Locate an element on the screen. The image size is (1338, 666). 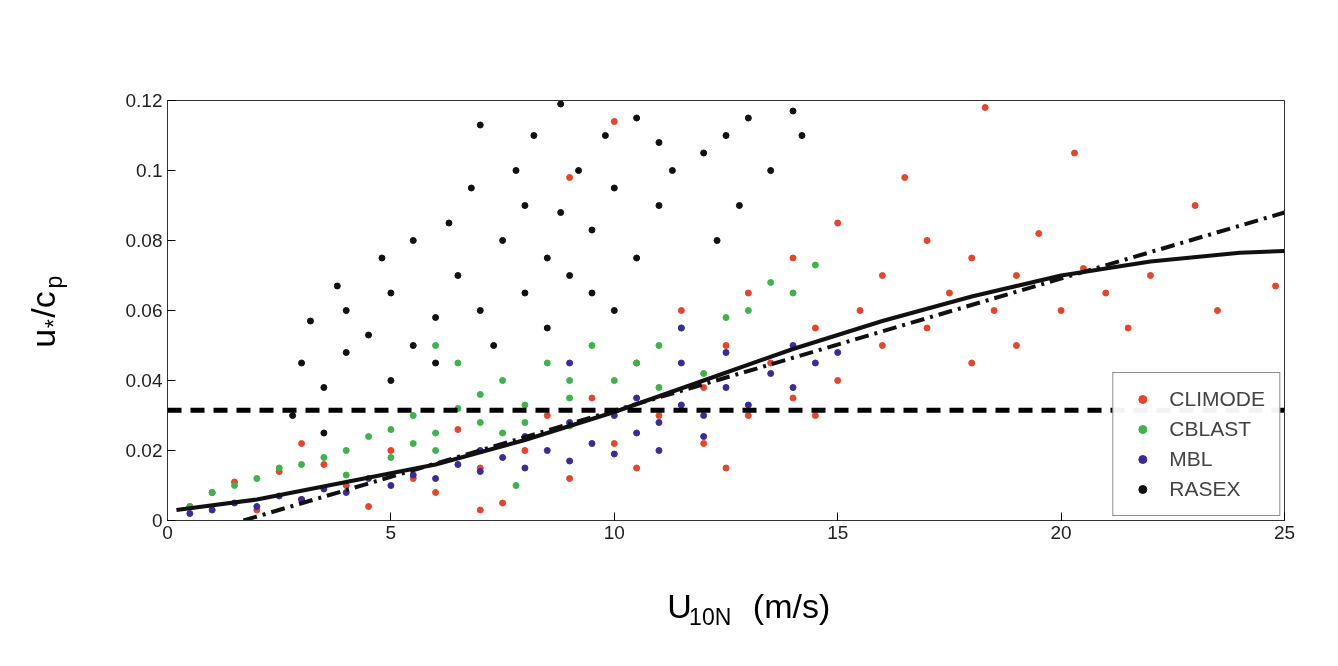
y-tick-label: 0.06 is located at coordinates (144, 310).